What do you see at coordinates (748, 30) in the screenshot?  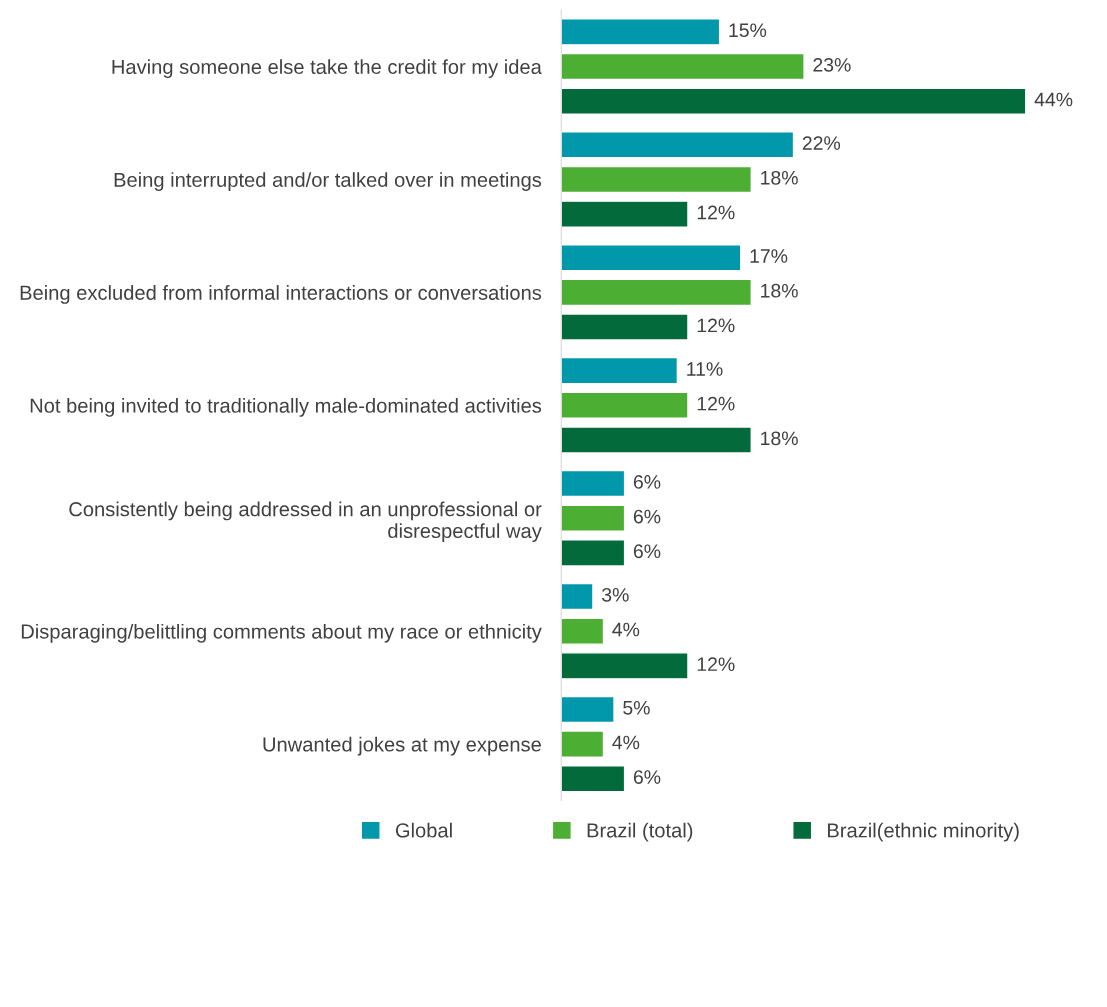 I see `data-label: 15%` at bounding box center [748, 30].